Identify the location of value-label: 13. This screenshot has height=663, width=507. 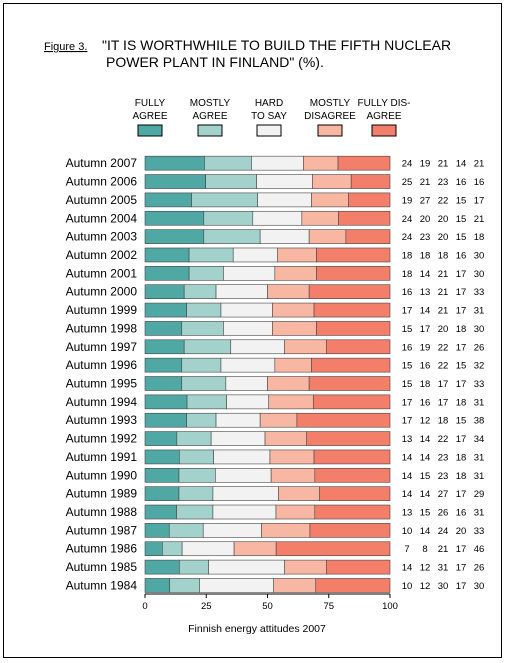
(407, 439).